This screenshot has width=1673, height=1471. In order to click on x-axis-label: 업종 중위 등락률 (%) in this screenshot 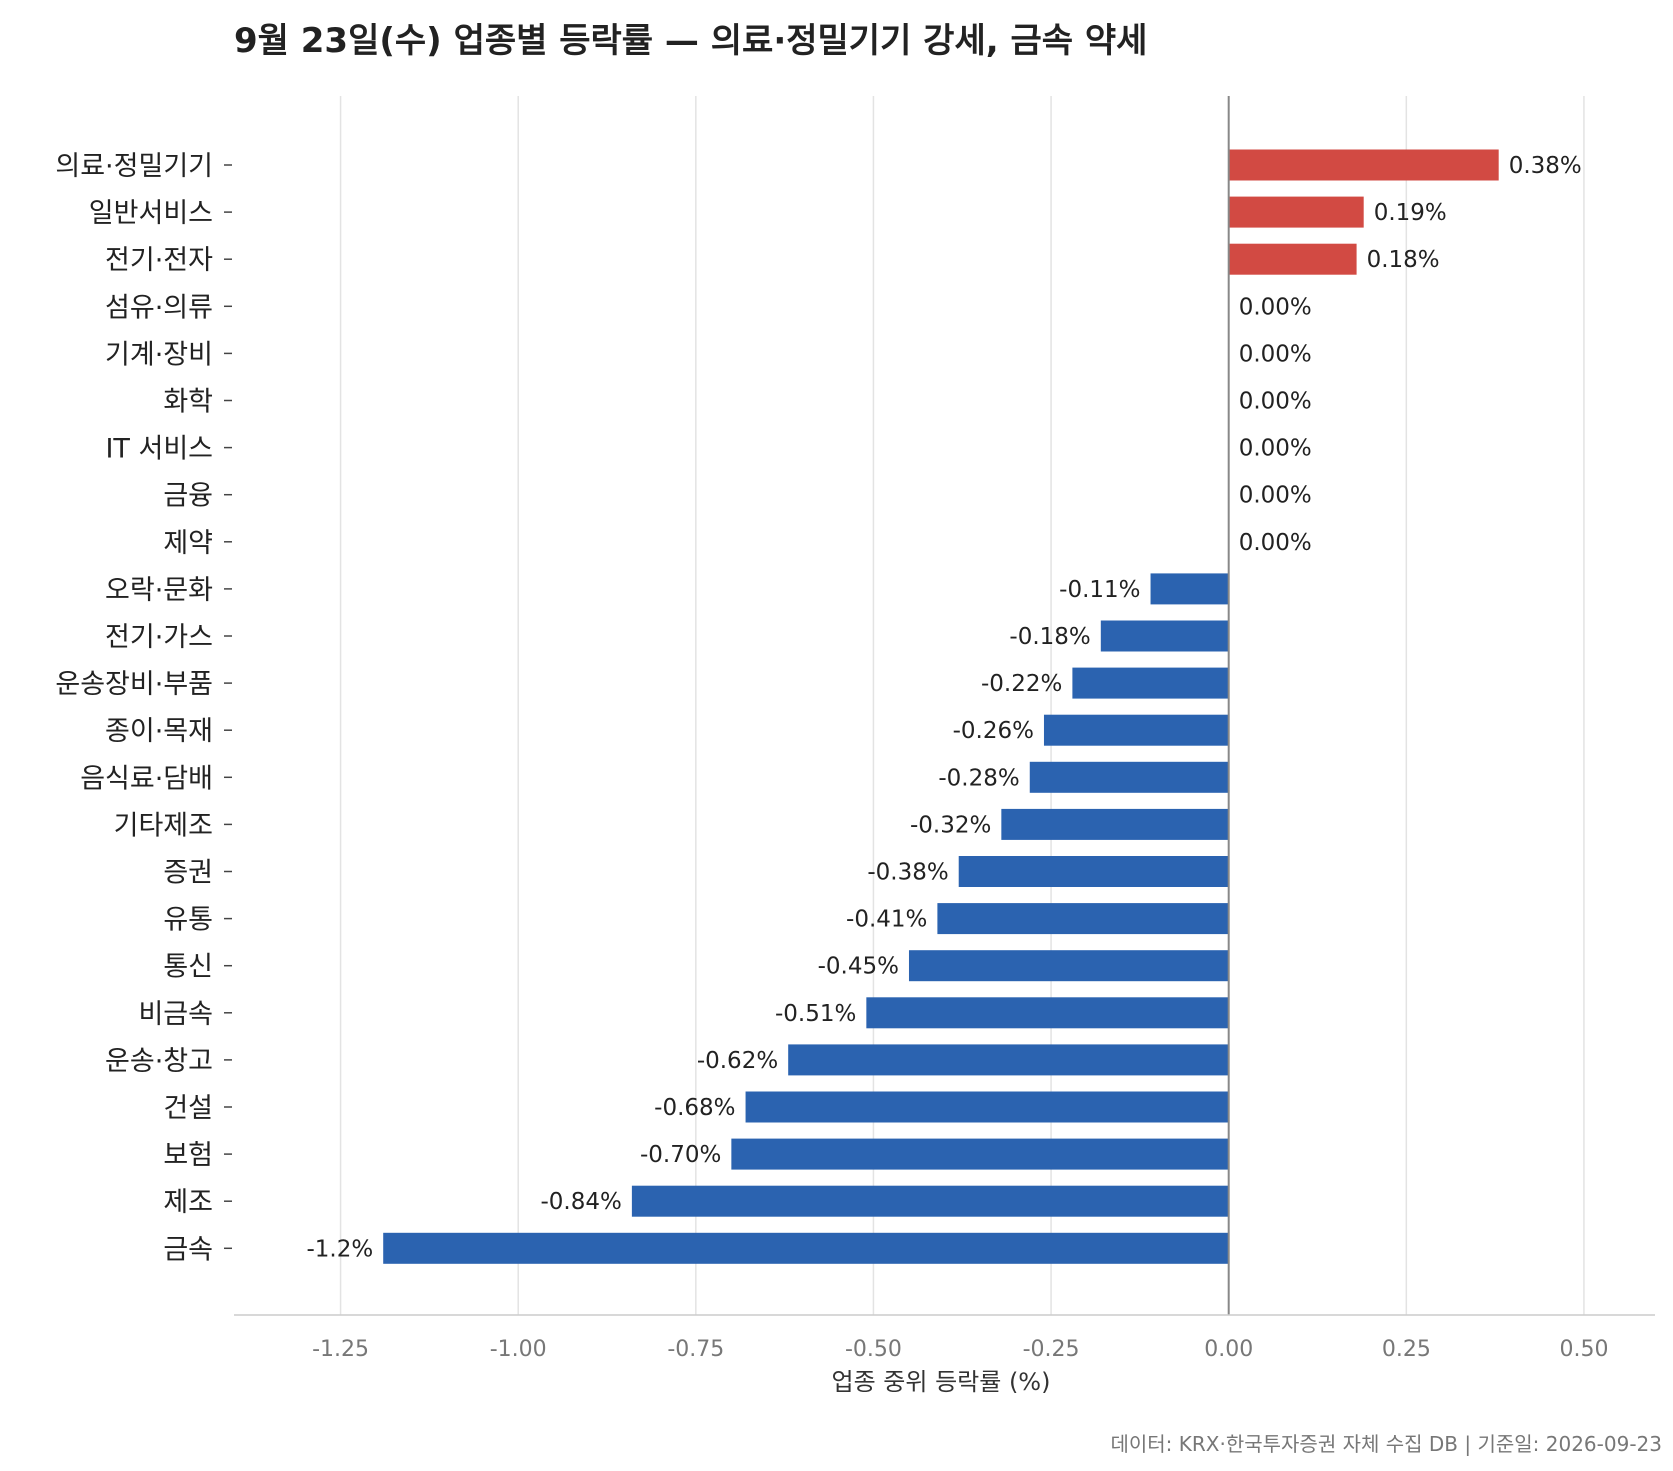, I will do `click(941, 1382)`.